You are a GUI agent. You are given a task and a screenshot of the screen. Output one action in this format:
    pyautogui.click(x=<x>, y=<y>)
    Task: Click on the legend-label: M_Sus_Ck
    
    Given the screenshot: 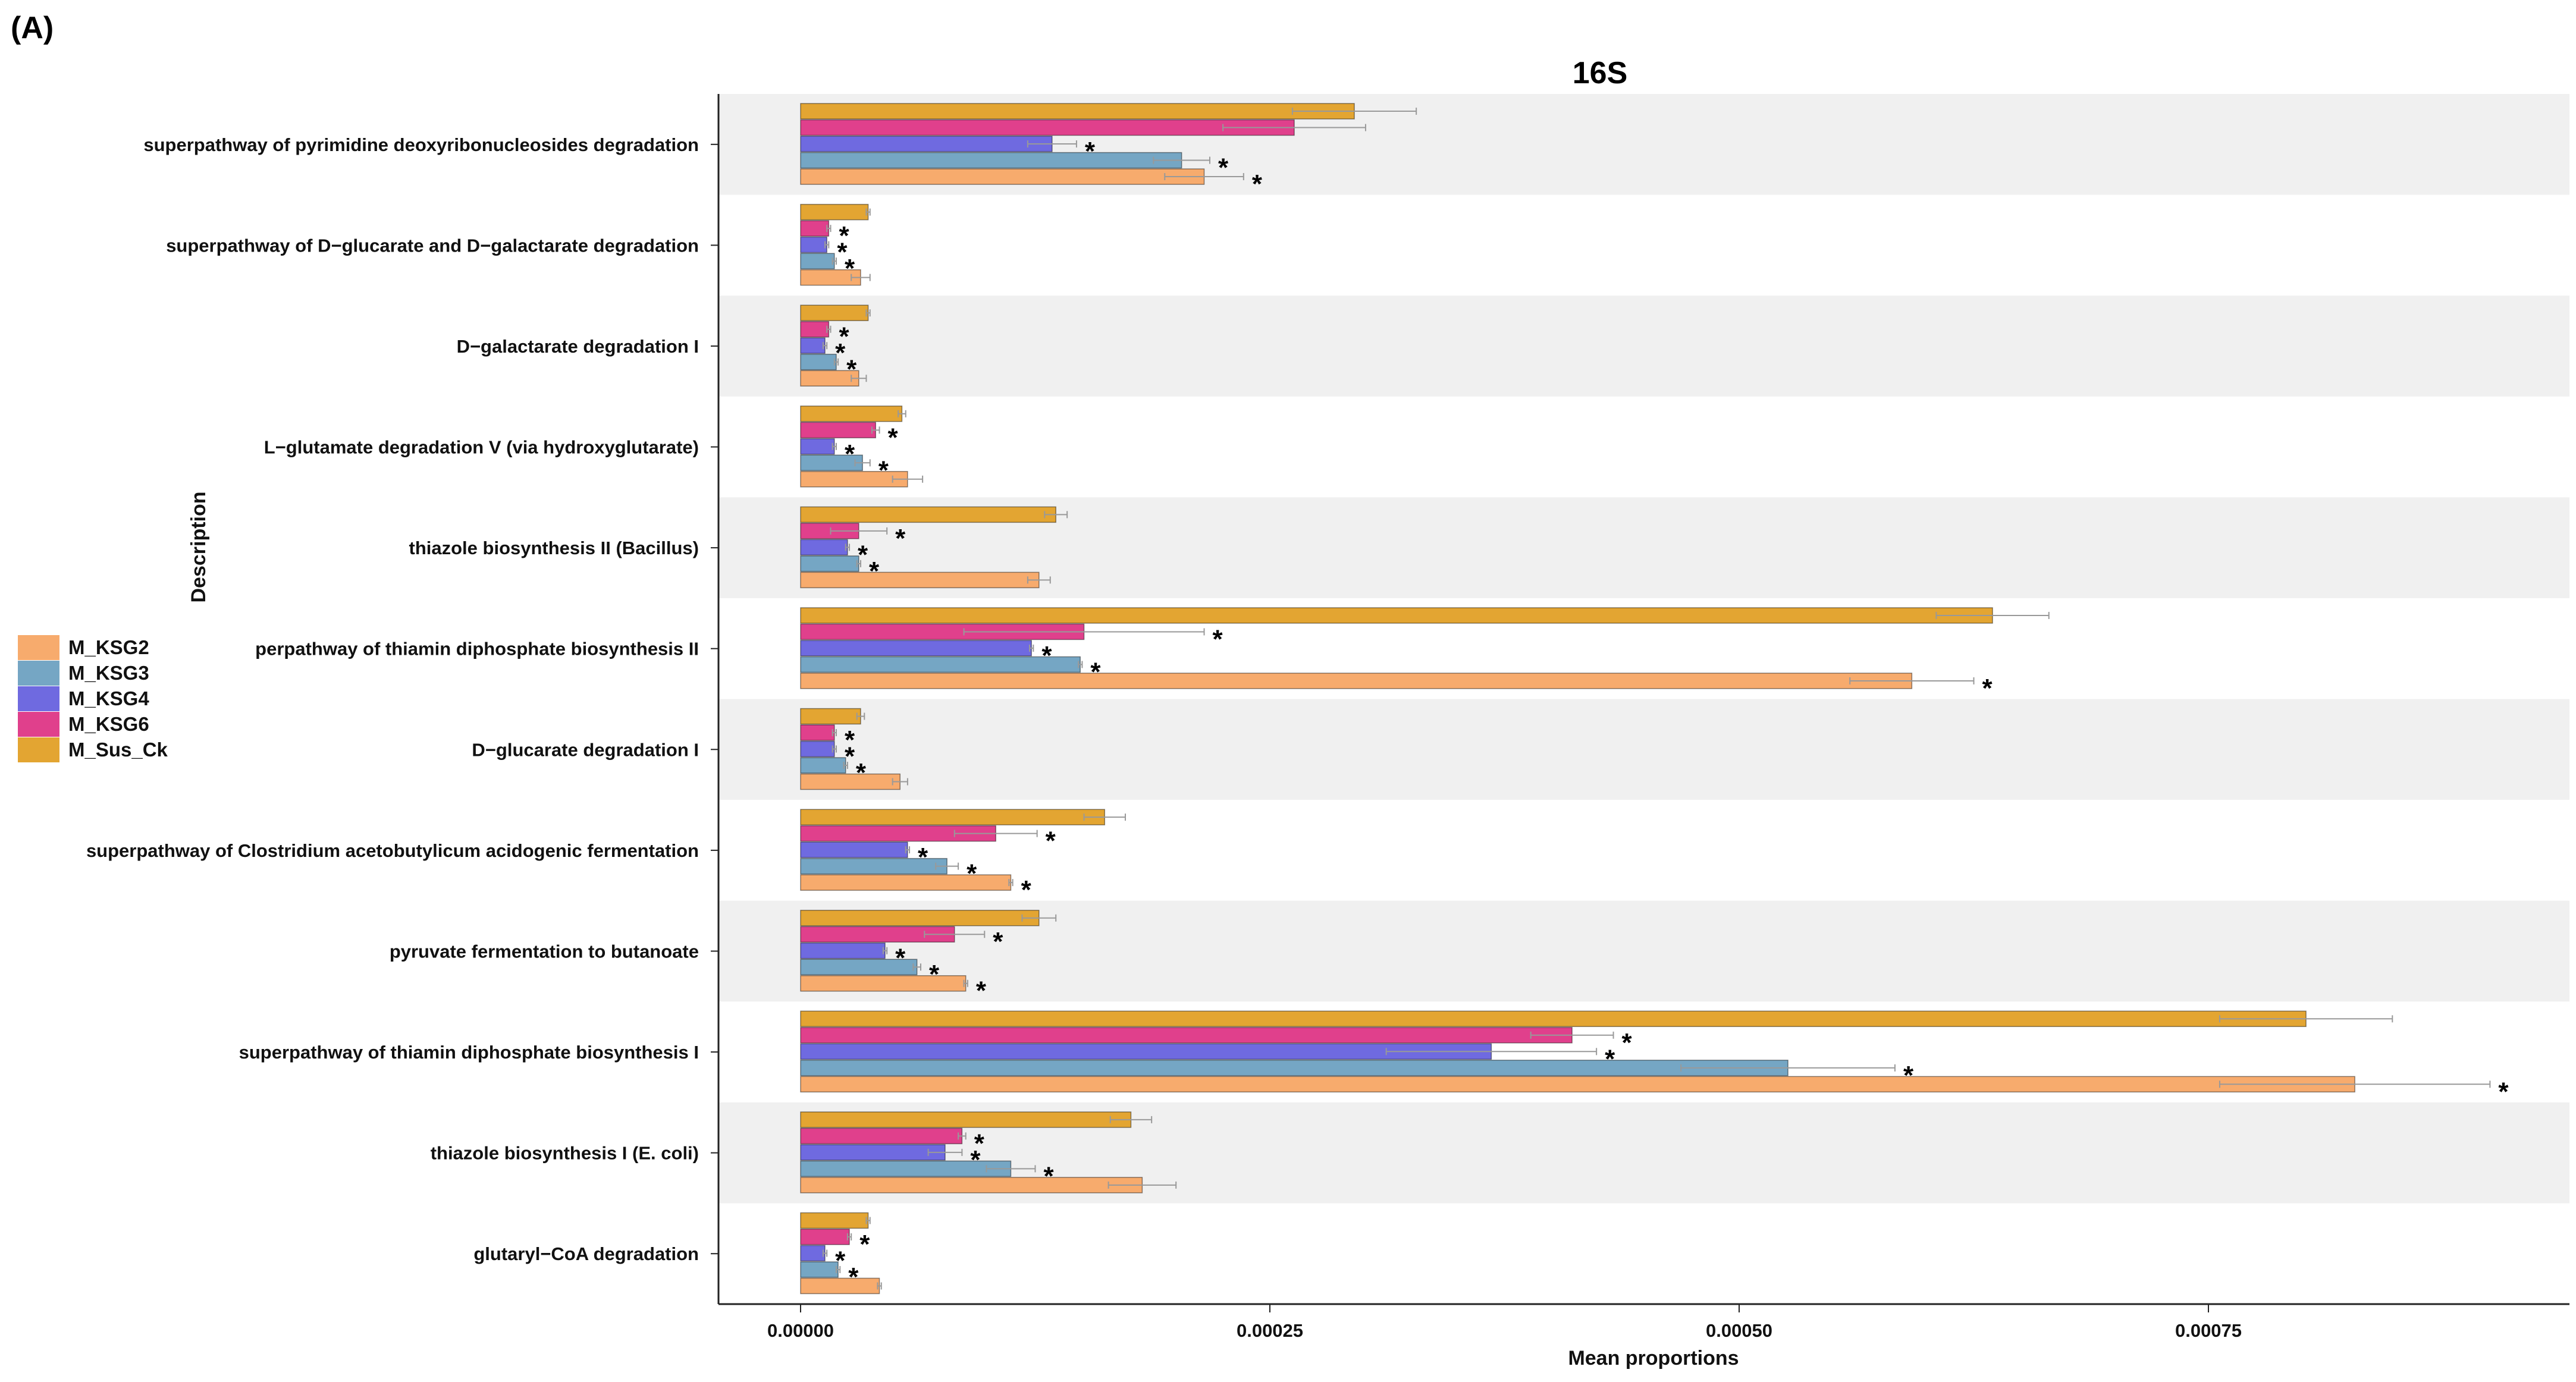 What is the action you would take?
    pyautogui.click(x=118, y=750)
    